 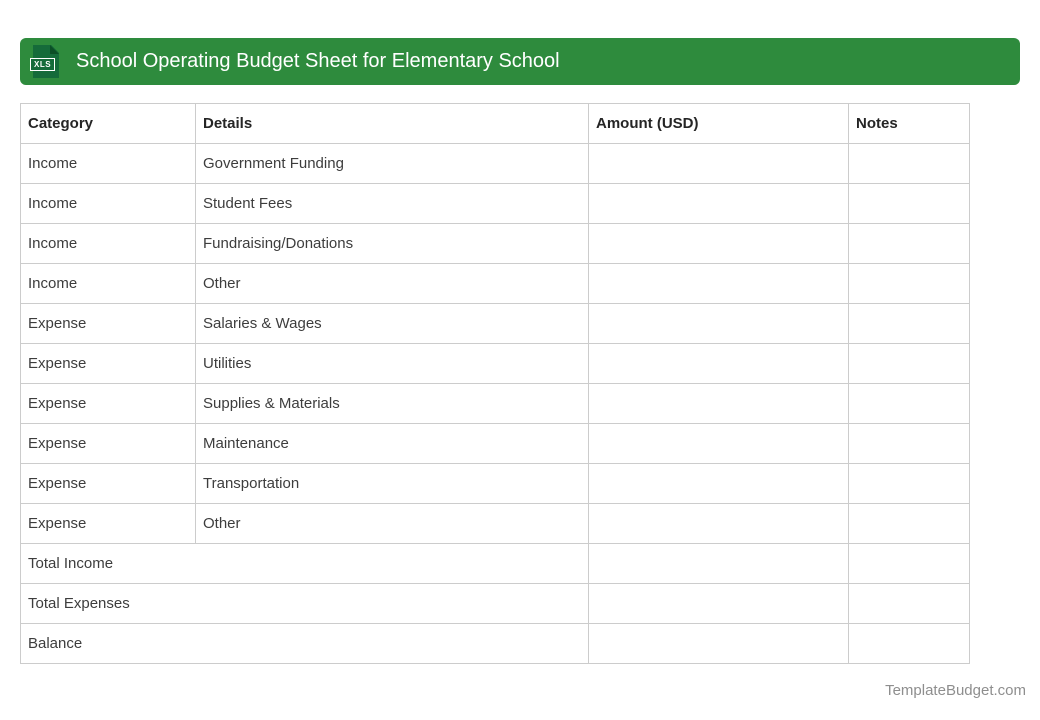 I want to click on cell-details: Salaries & Wages, so click(x=392, y=323).